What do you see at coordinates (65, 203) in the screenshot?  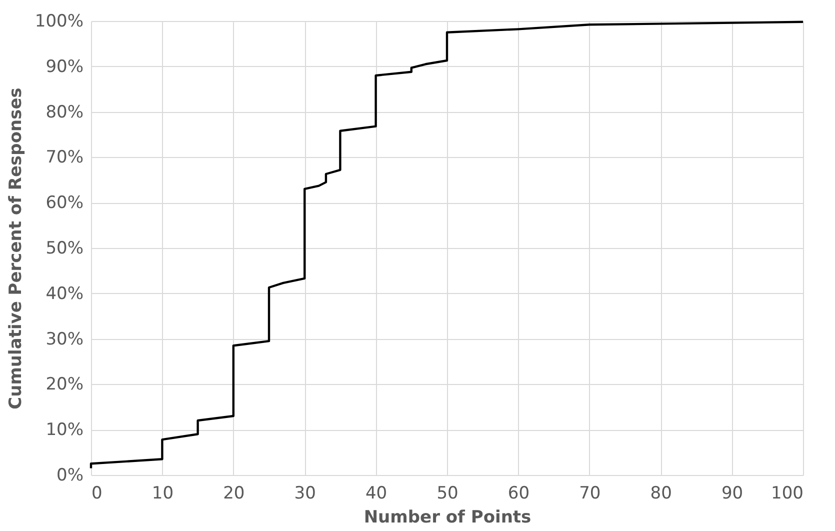 I see `y-tick-label: 60%` at bounding box center [65, 203].